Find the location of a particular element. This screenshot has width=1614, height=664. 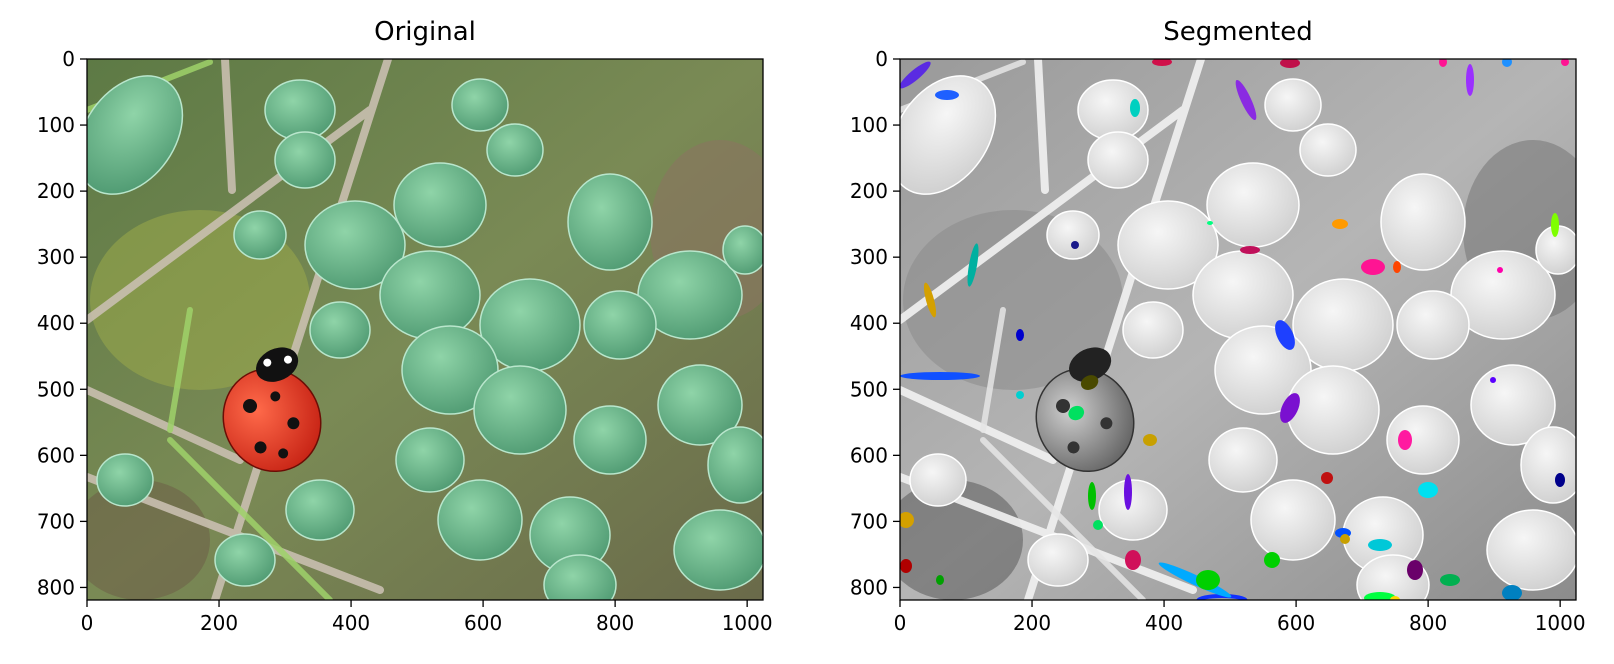

panel-title: Original is located at coordinates (425, 32).